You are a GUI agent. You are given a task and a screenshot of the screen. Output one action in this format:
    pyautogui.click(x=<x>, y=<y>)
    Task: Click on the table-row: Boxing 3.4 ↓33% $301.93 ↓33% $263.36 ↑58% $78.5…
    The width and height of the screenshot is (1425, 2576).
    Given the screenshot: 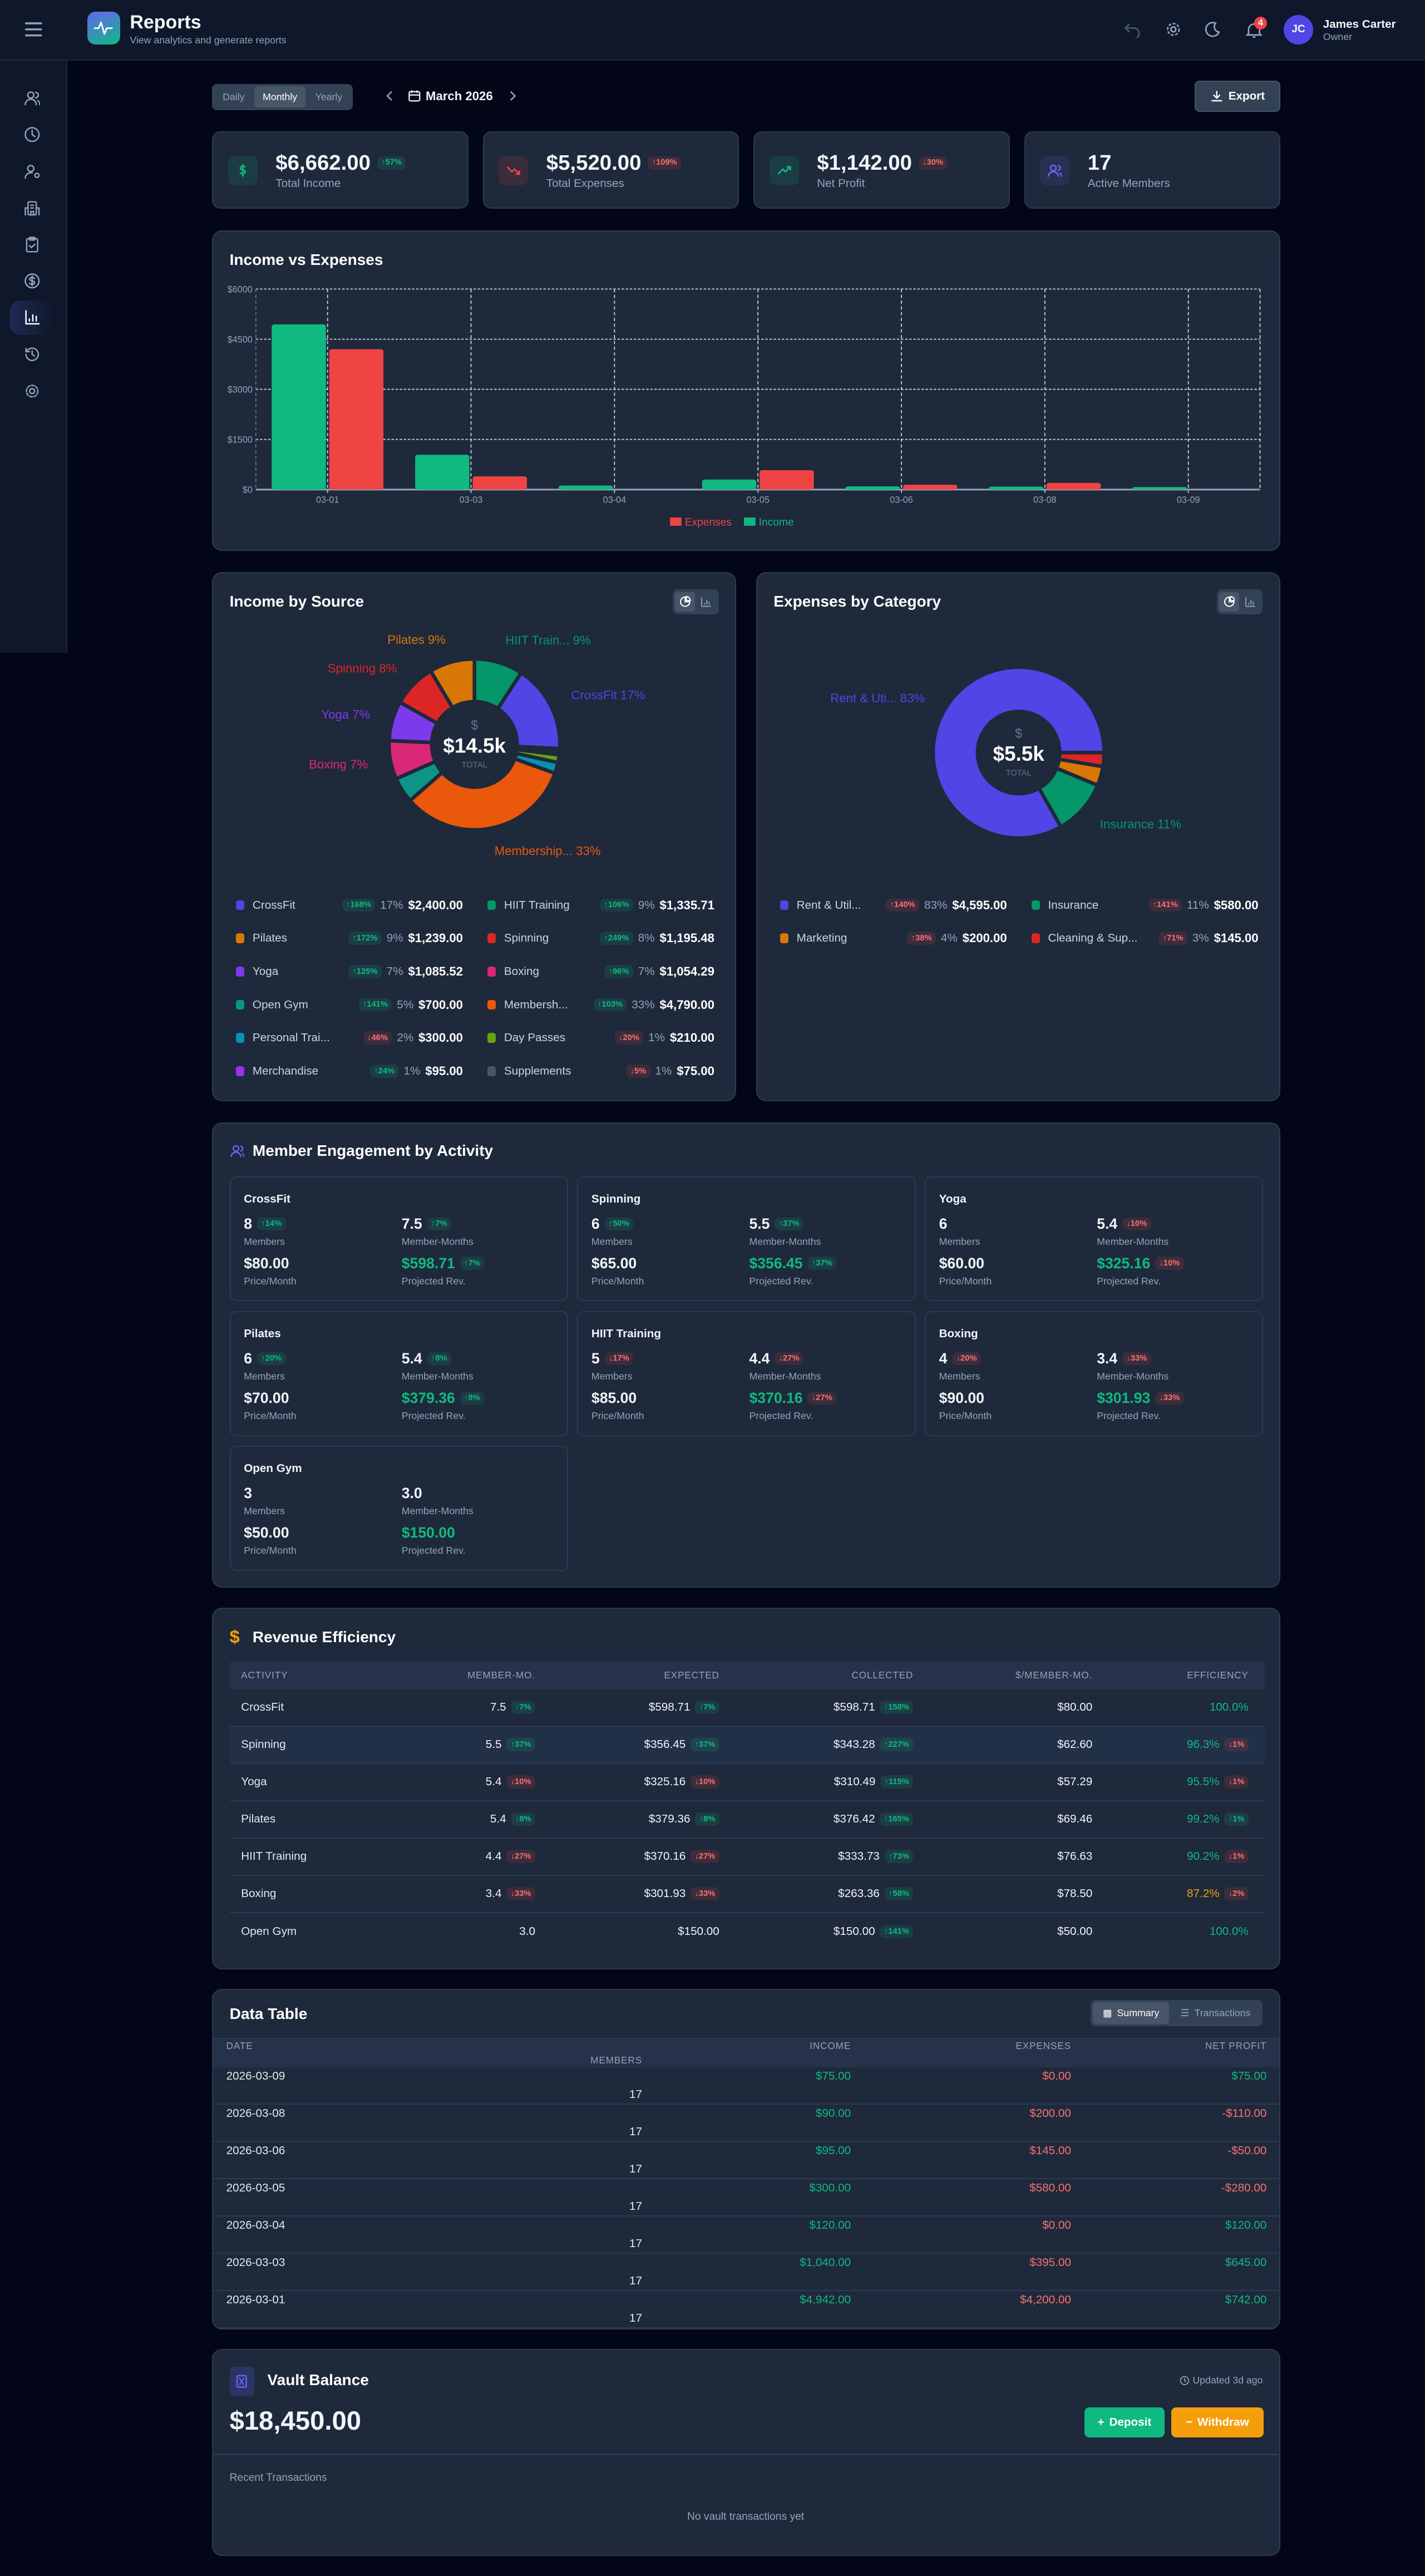 What is the action you would take?
    pyautogui.click(x=747, y=1894)
    